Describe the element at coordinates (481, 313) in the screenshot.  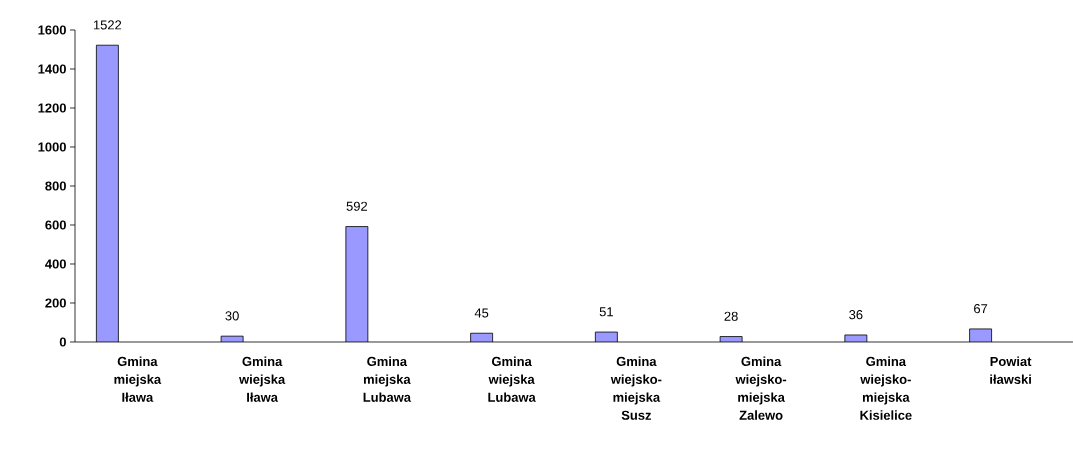
I see `data-label: 45` at that location.